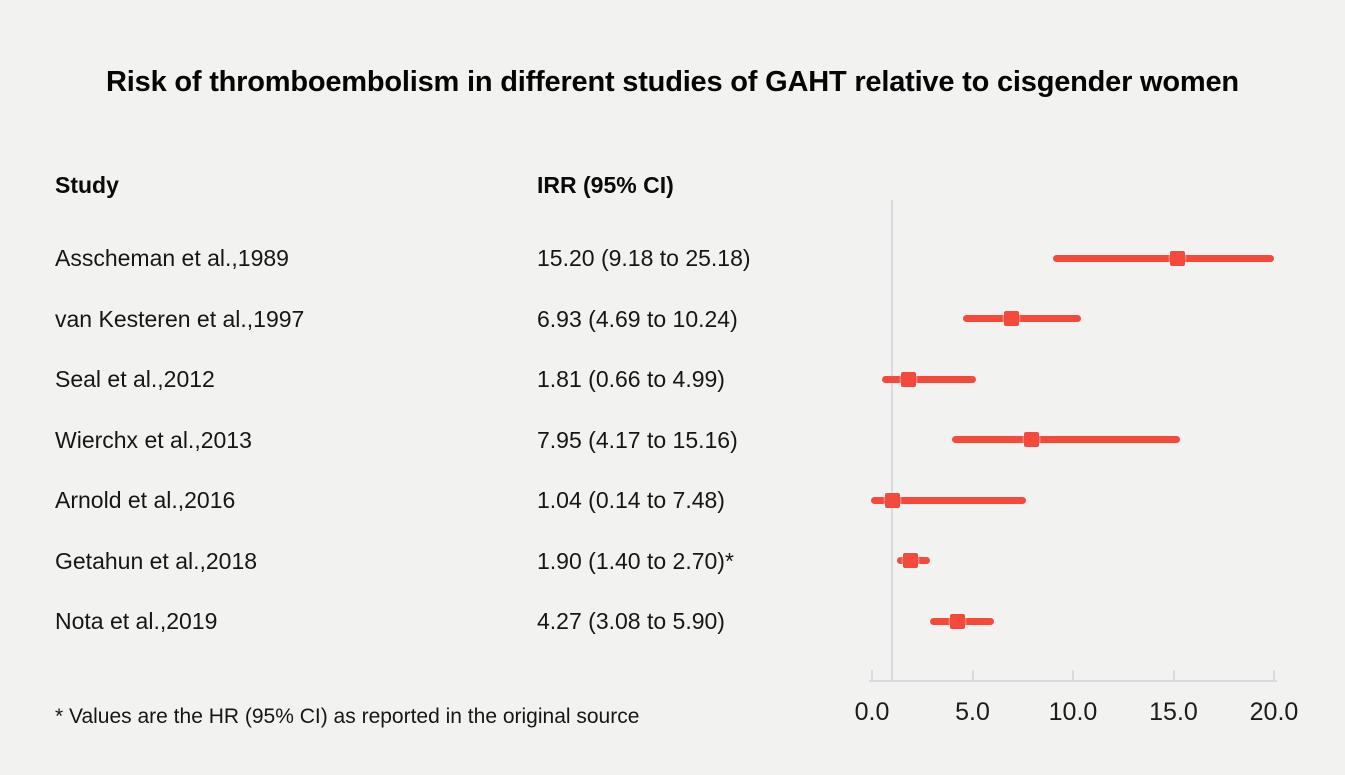  What do you see at coordinates (972, 712) in the screenshot?
I see `x-axis-tick-label: 5.0` at bounding box center [972, 712].